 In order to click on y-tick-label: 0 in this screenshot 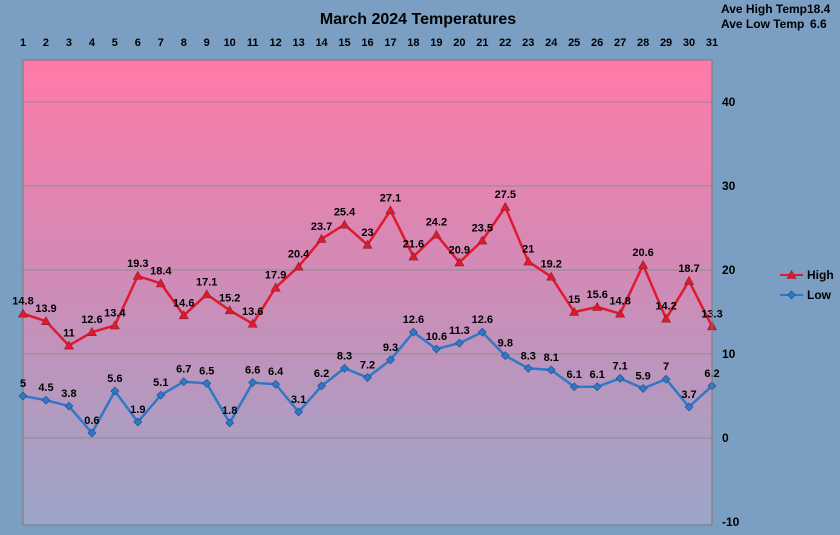, I will do `click(725, 438)`.